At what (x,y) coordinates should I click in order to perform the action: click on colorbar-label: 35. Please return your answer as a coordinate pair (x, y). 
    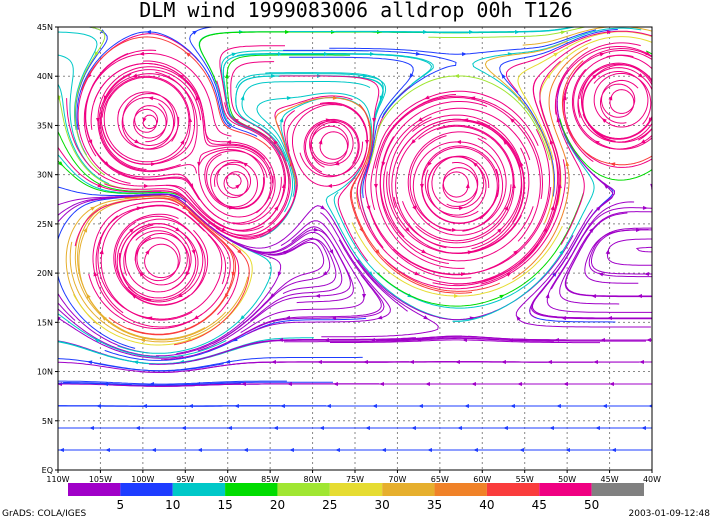
    Looking at the image, I should click on (434, 505).